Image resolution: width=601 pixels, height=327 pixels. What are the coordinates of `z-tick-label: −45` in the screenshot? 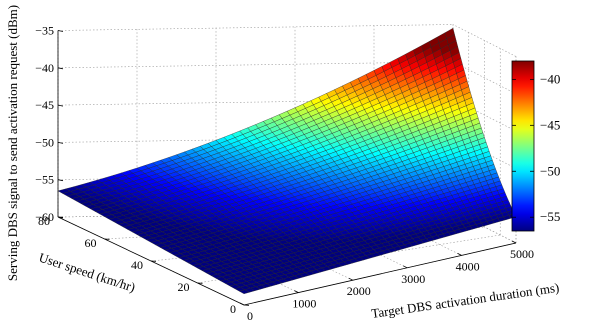 It's located at (44, 105).